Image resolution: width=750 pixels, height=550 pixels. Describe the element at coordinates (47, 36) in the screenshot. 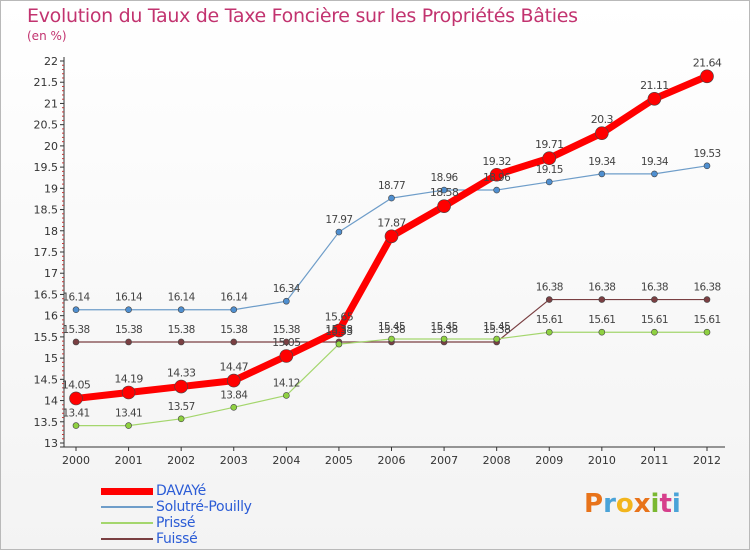

I see `chart-subtitle: (en %)` at that location.